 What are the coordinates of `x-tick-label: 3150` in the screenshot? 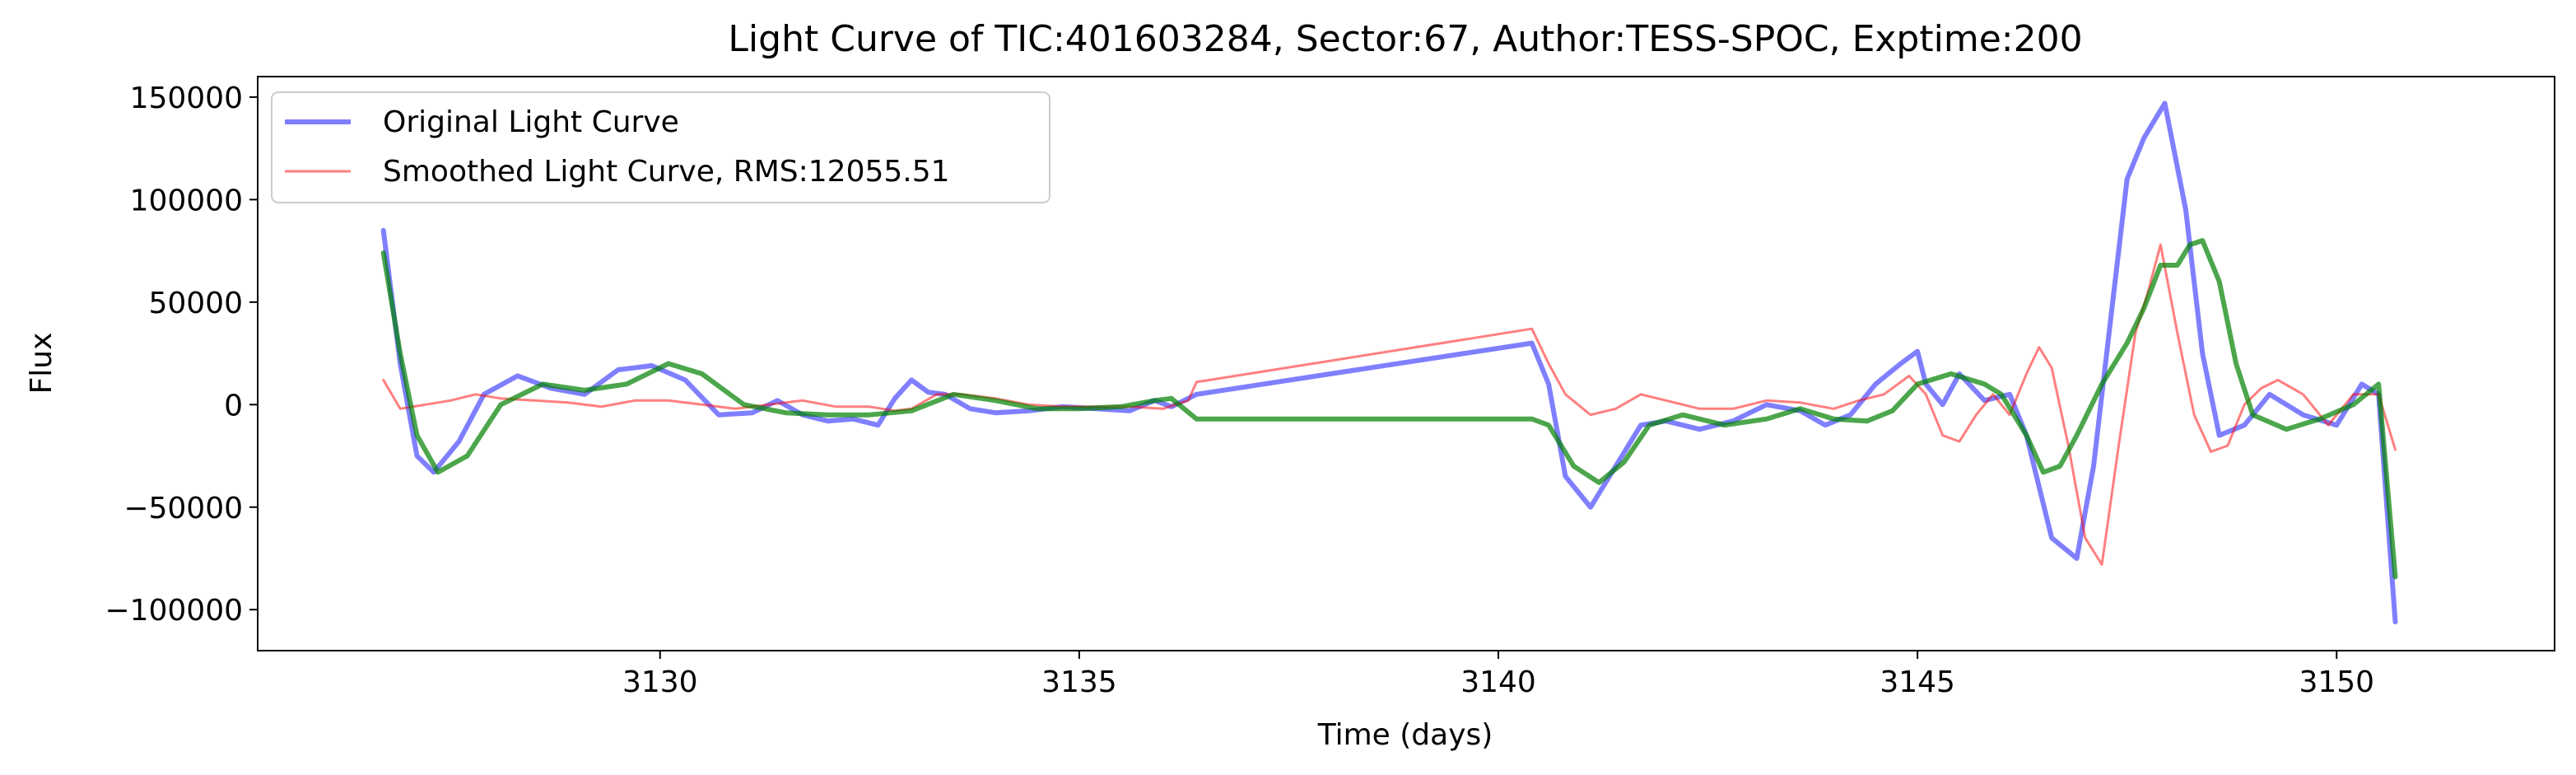 It's located at (2336, 682).